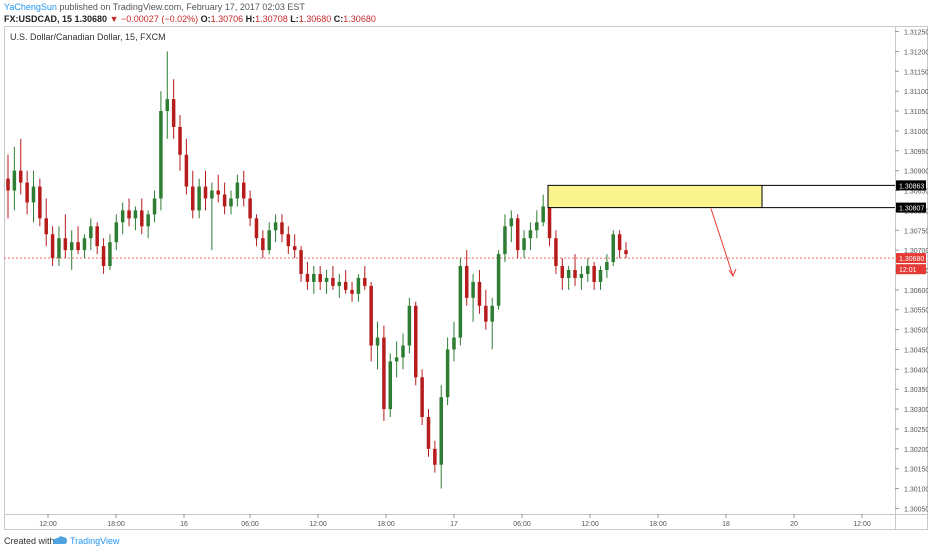 This screenshot has width=932, height=550. Describe the element at coordinates (916, 172) in the screenshot. I see `y-tick-label: 1.30900` at that location.